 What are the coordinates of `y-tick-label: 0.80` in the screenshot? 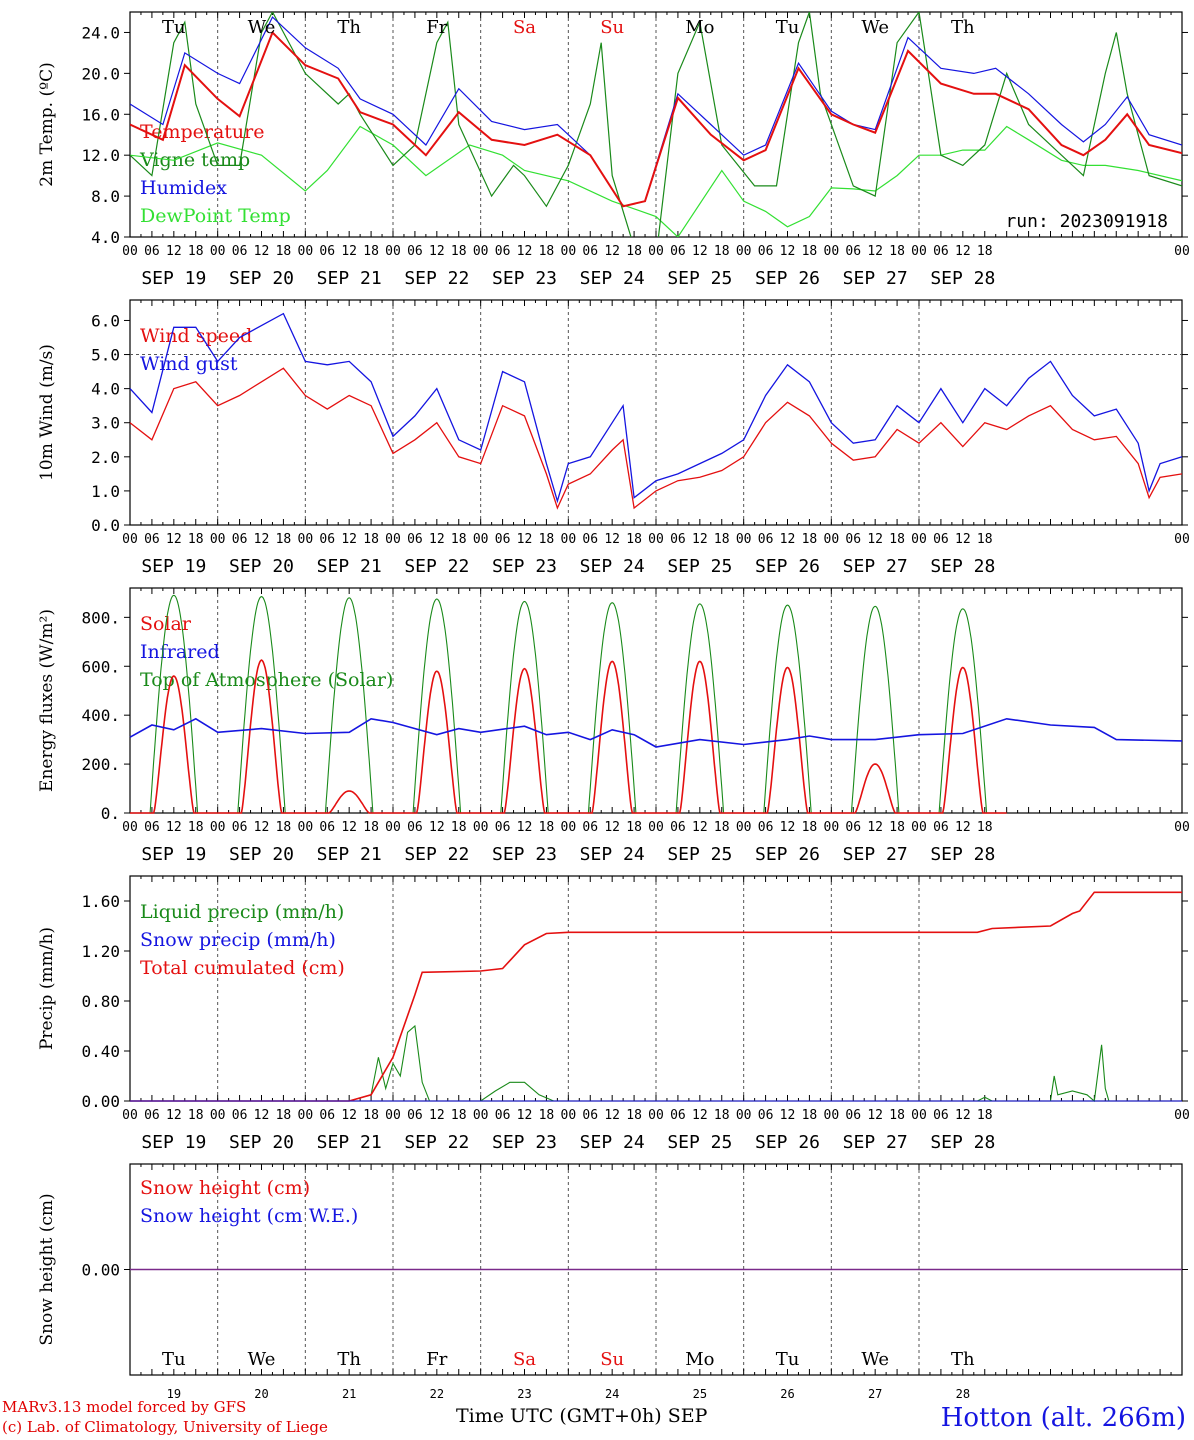 It's located at (100, 1001).